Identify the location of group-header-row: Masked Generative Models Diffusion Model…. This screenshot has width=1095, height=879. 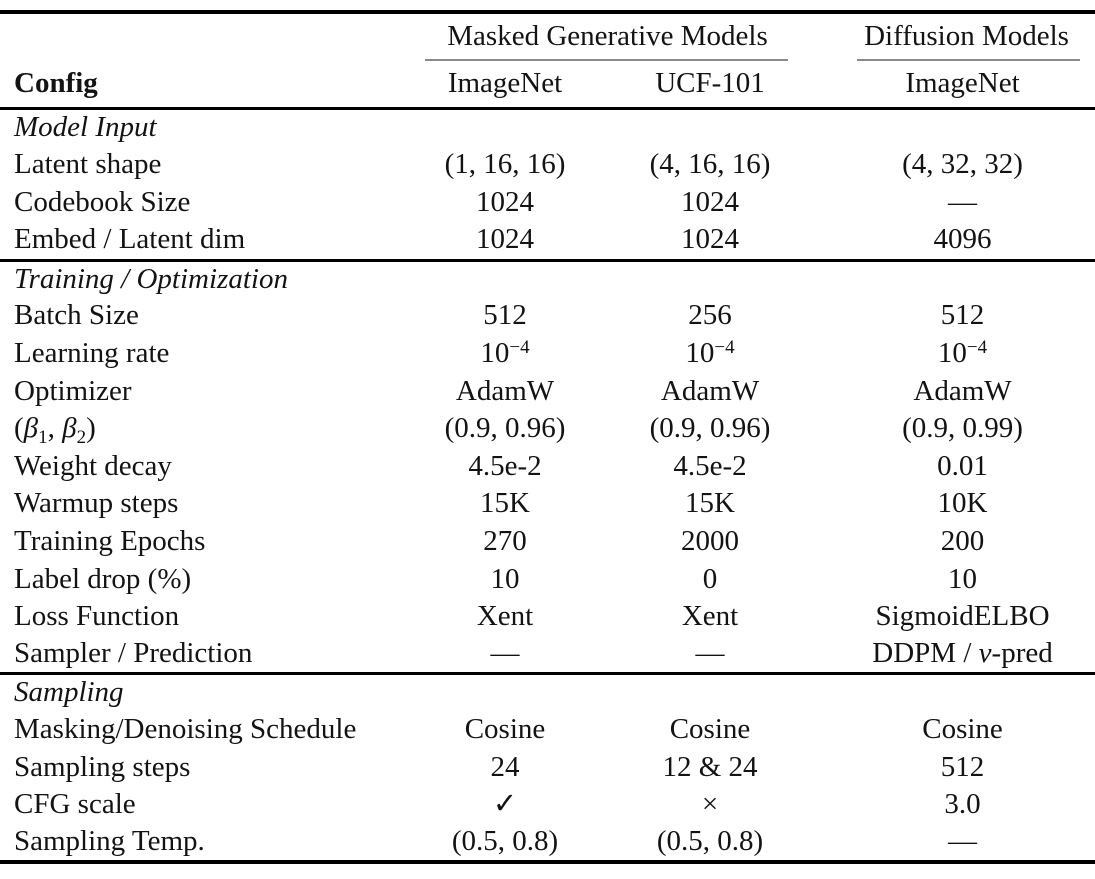
(547, 35).